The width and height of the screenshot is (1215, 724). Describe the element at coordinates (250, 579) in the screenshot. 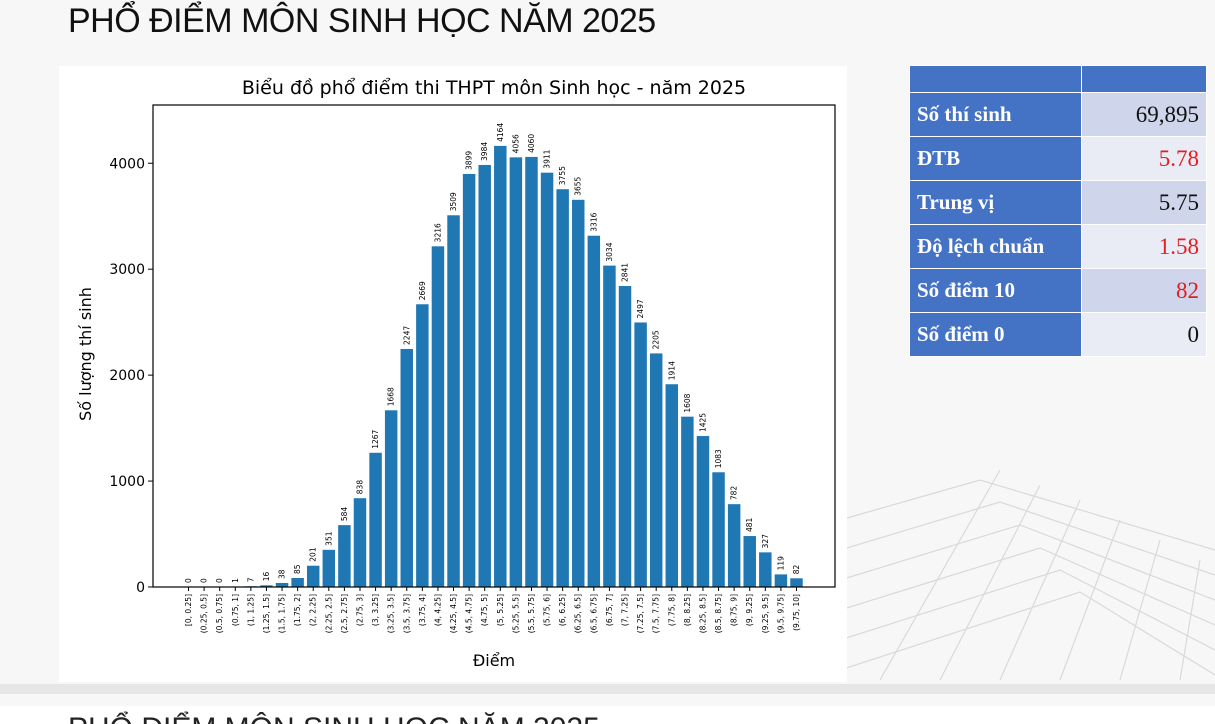

I see `bar-value-label: 7` at that location.